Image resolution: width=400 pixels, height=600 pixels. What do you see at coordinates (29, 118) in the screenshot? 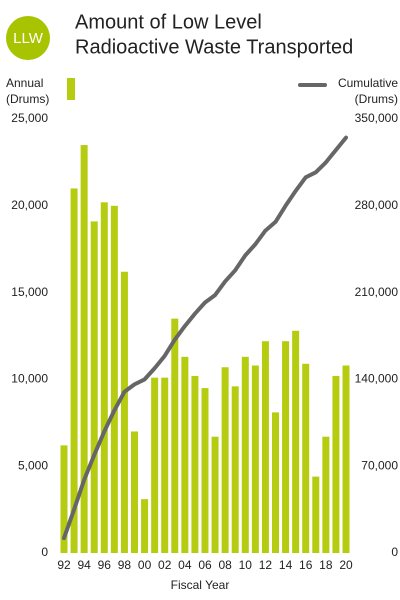
I see `y-tick-label: 25,000` at bounding box center [29, 118].